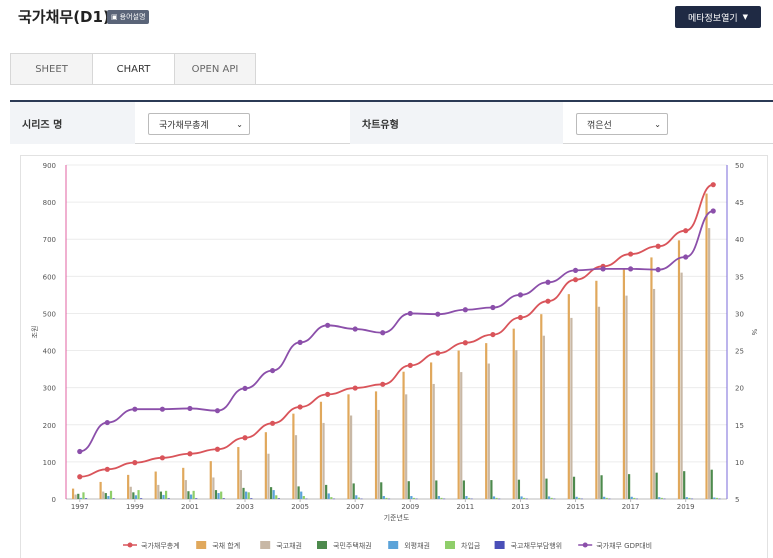  Describe the element at coordinates (184, 125) in the screenshot. I see `series-select-value: 국가채무총계` at that location.